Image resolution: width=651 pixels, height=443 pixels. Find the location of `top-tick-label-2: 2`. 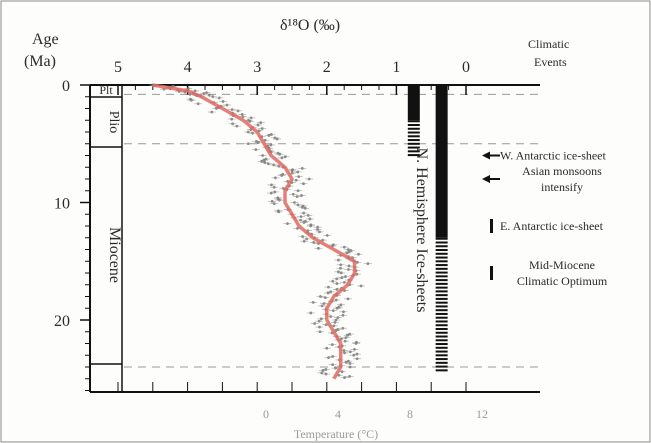

top-tick-label-2: 2 is located at coordinates (327, 67).